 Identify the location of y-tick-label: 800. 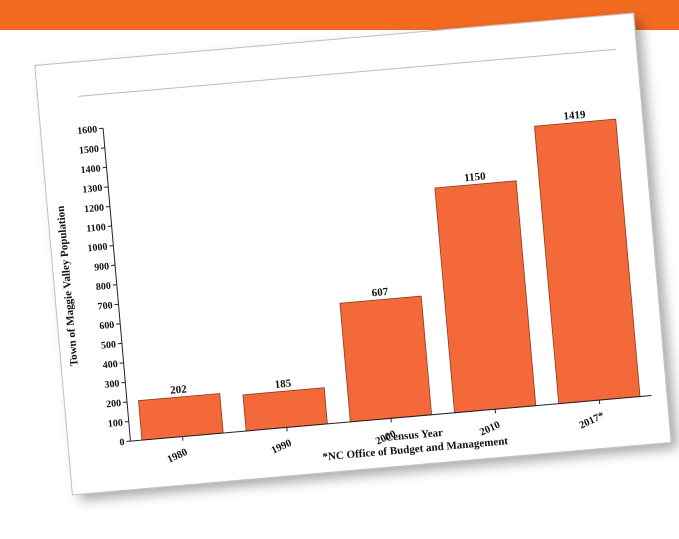
(103, 287).